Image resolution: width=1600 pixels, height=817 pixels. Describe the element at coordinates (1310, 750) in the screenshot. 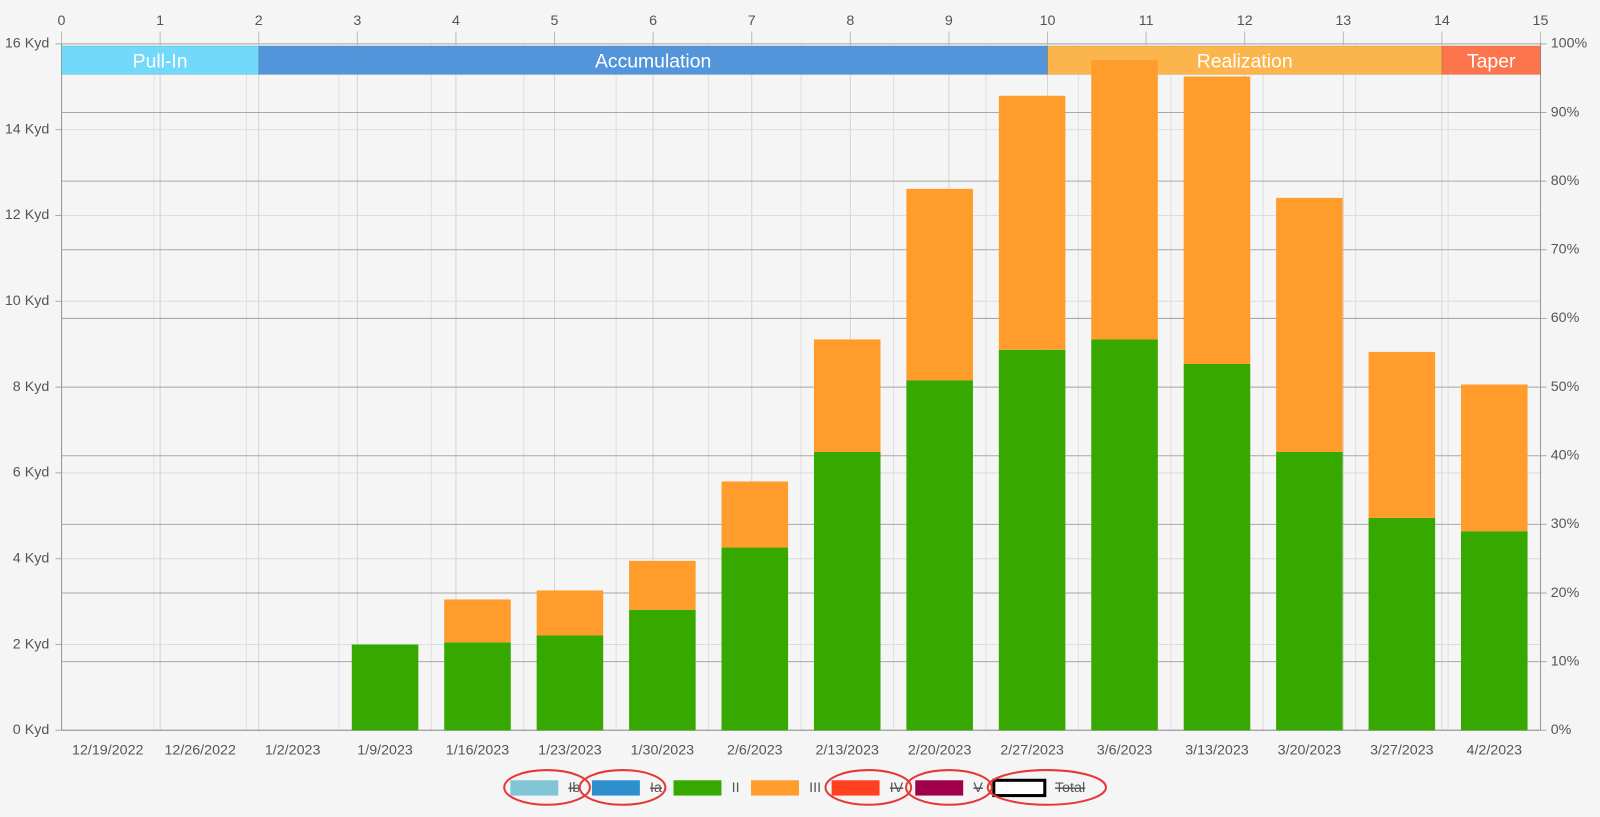

I see `x-category-label: 3/20/2023` at that location.